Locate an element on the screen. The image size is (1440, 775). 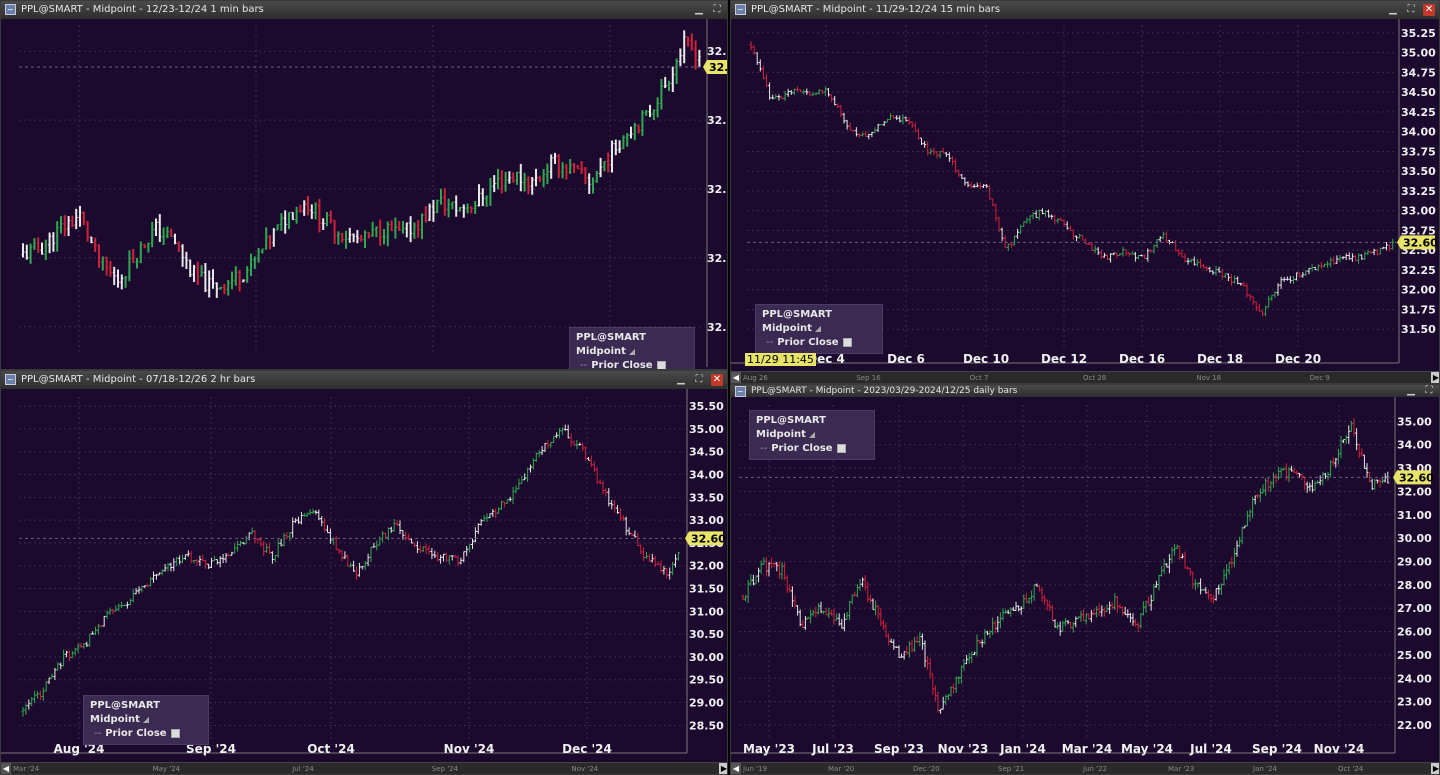
y-axis-label: 29.00 is located at coordinates (706, 703).